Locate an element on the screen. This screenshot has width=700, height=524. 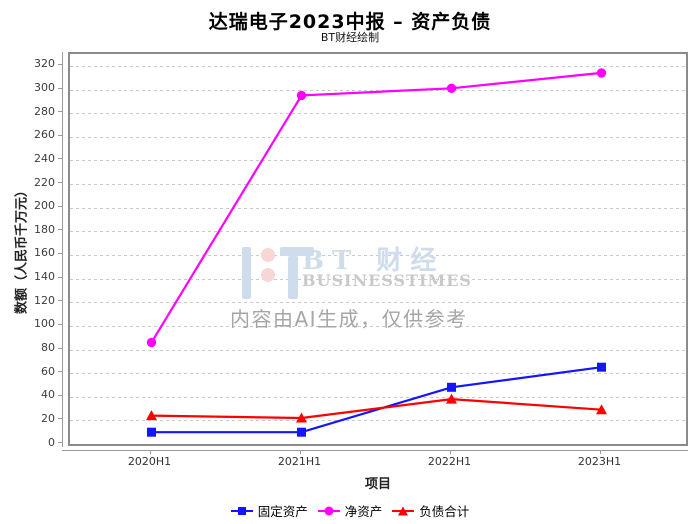
legend-marker-triangle is located at coordinates (403, 510).